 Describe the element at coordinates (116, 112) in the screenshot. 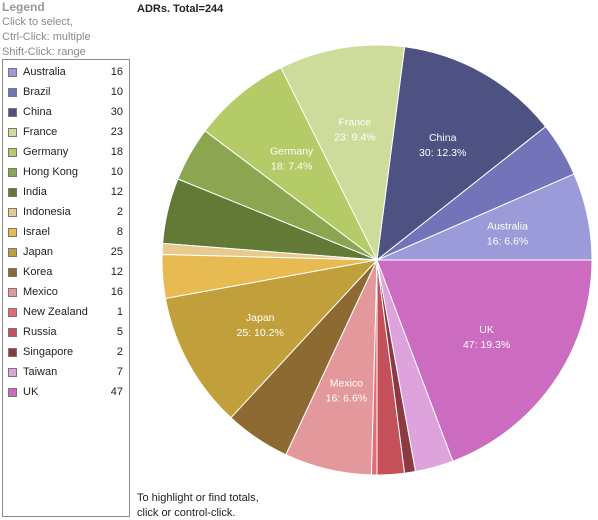

I see `legend-item-count: 30` at that location.